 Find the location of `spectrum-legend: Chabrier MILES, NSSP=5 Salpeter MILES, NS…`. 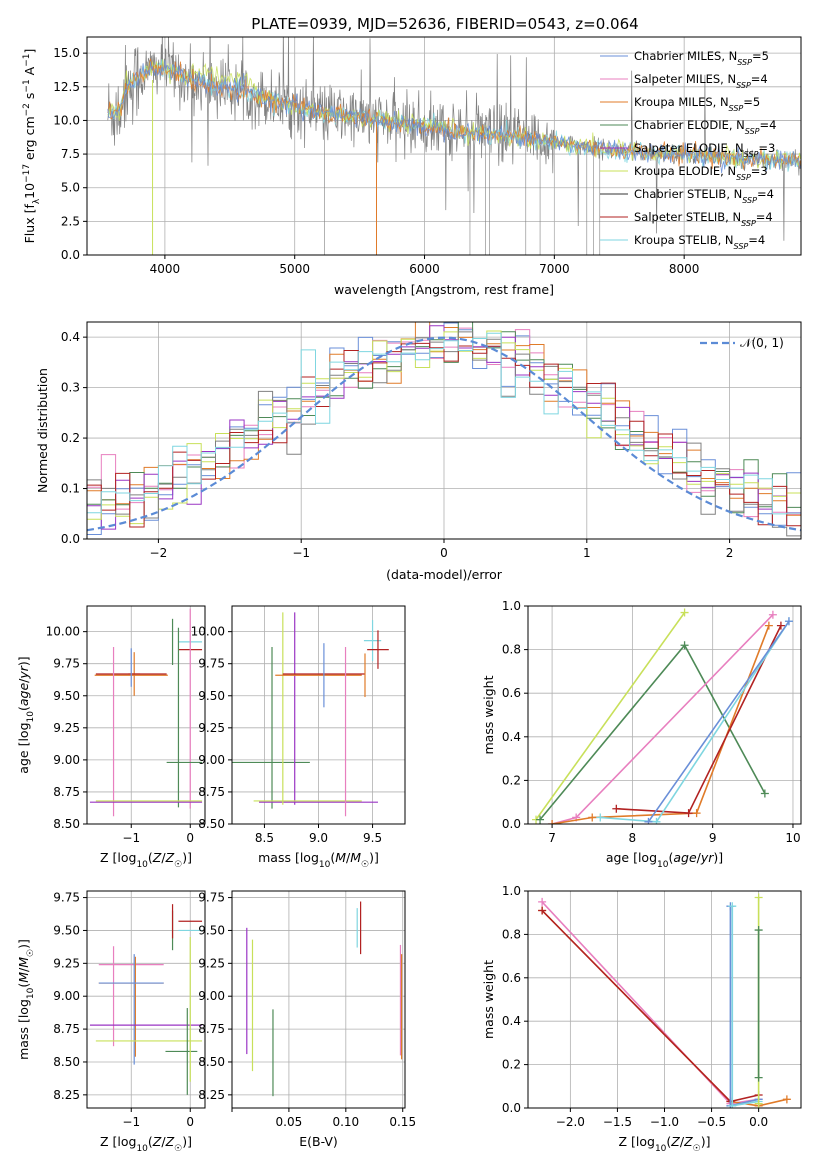

spectrum-legend: Chabrier MILES, NSSP=5 Salpeter MILES, NS… is located at coordinates (688, 150).